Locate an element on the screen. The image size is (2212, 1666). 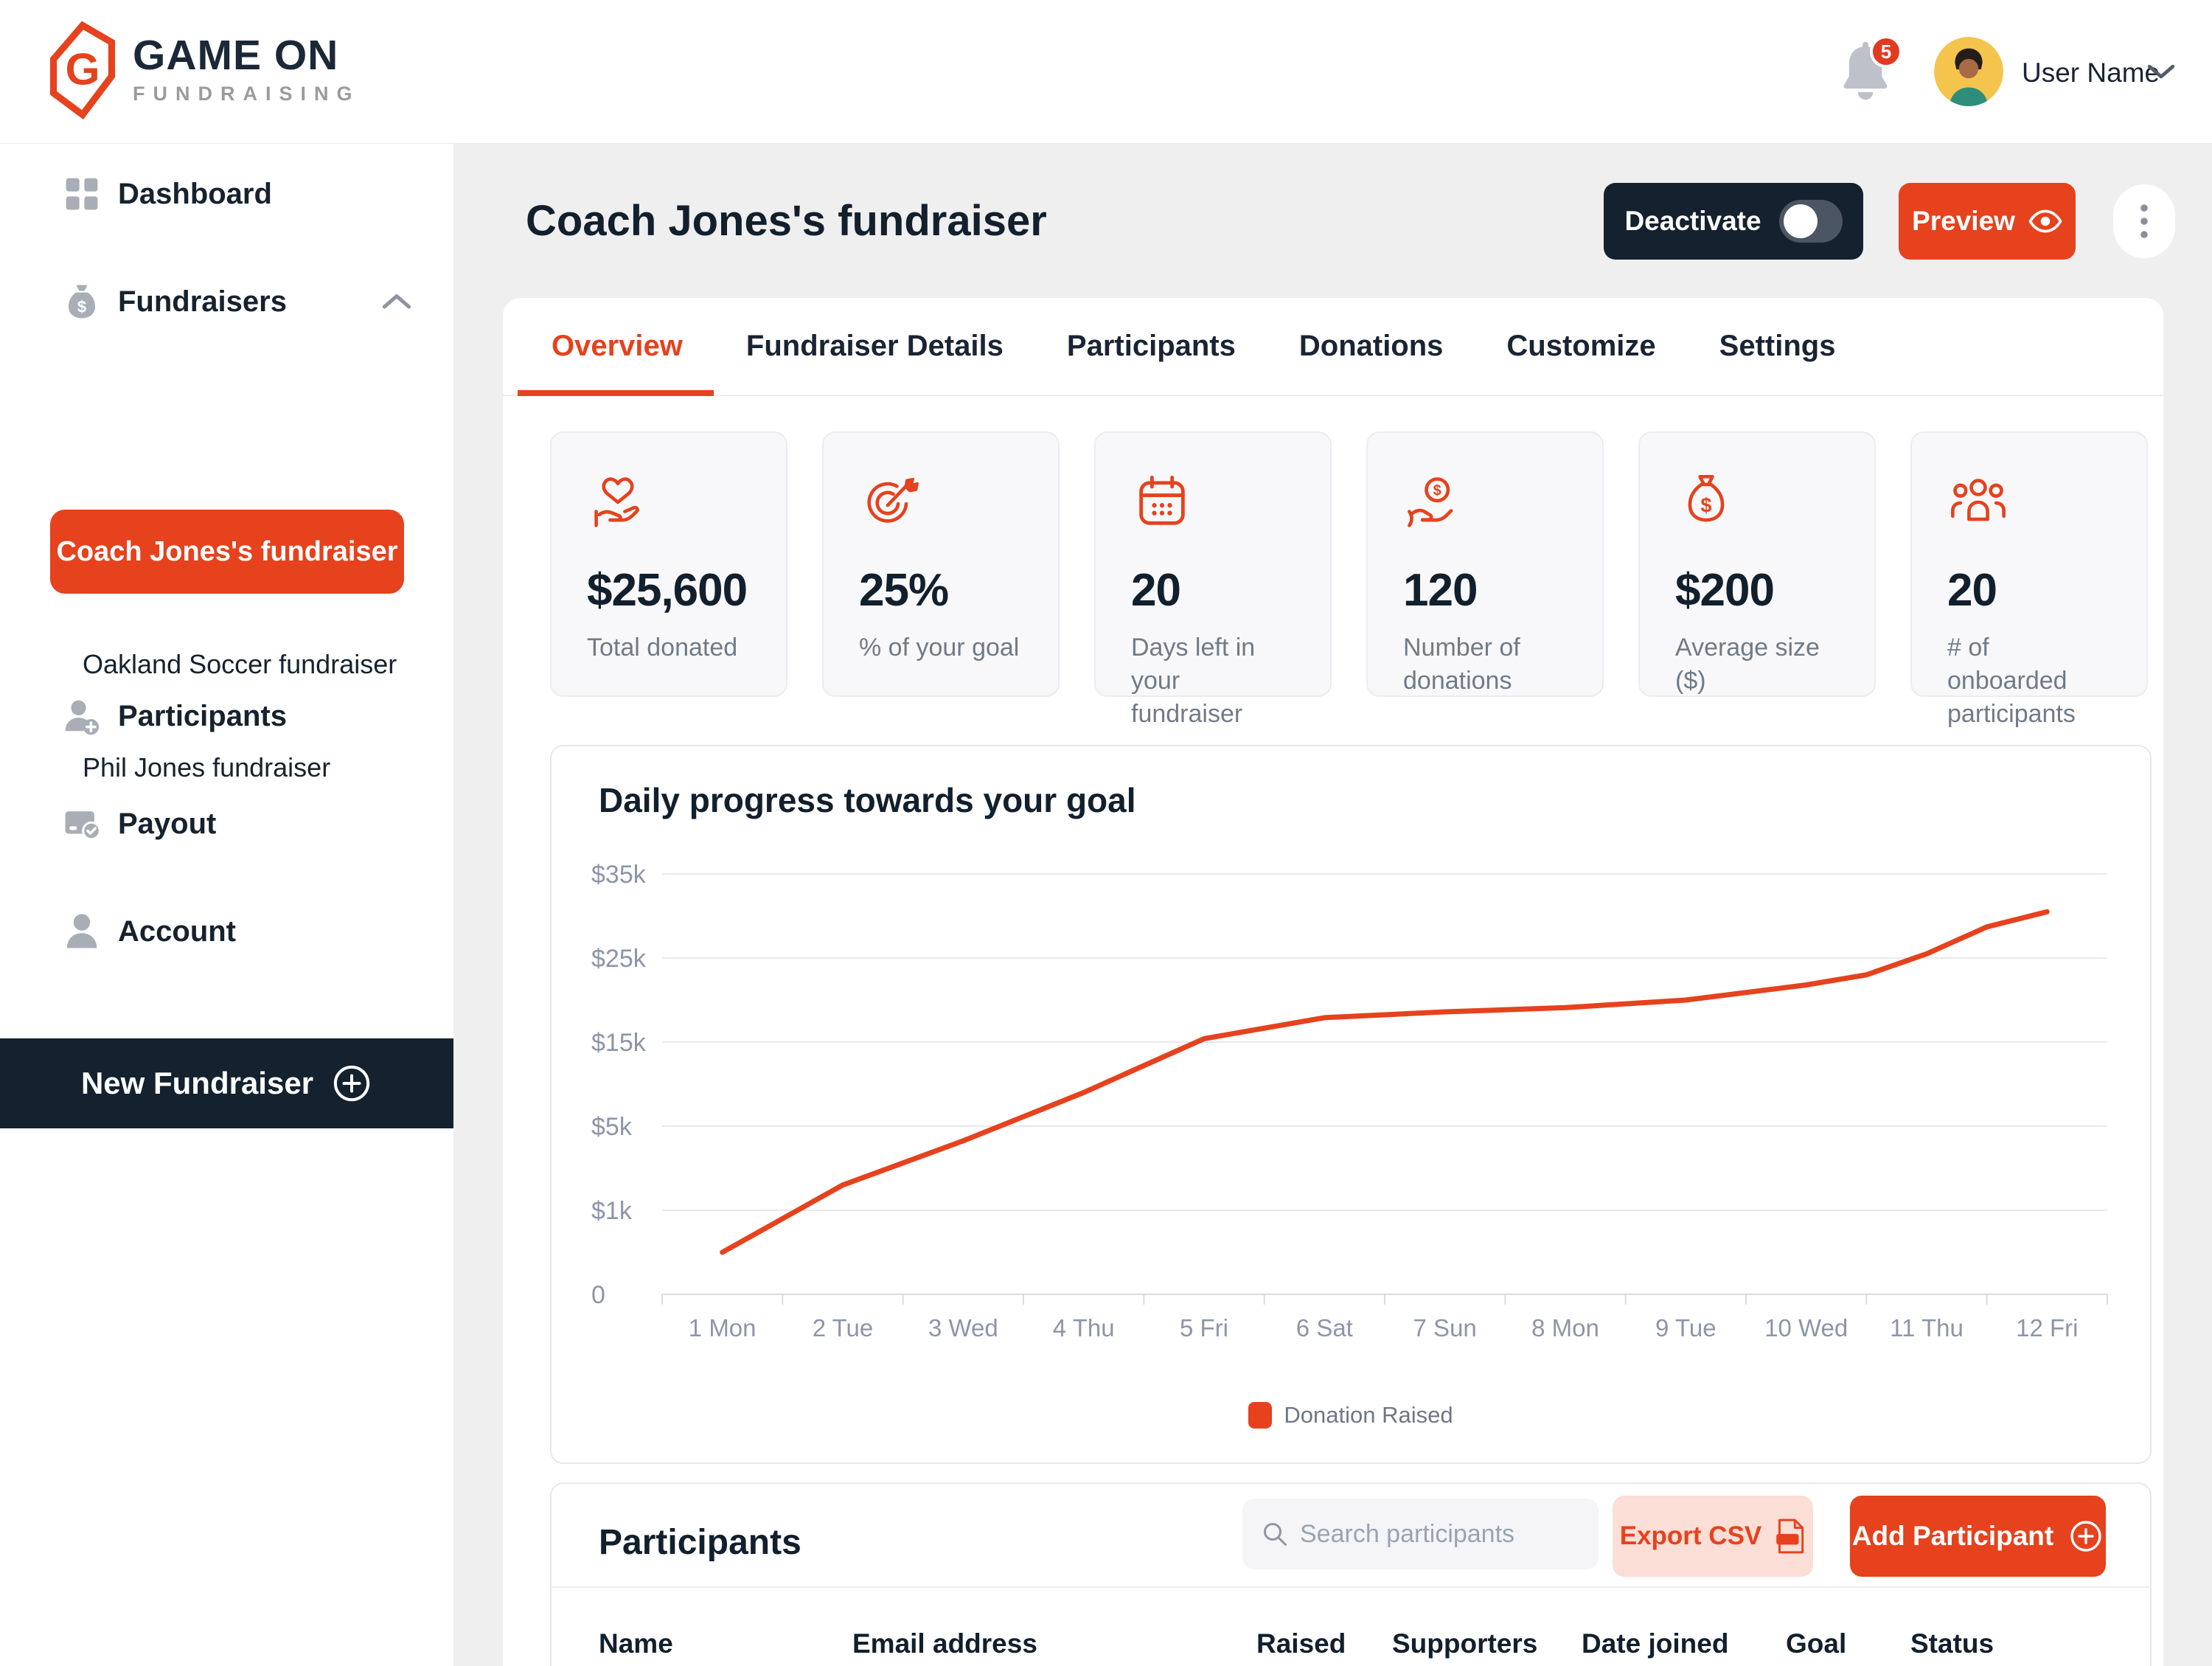
svg-text: $25k is located at coordinates (619, 959).